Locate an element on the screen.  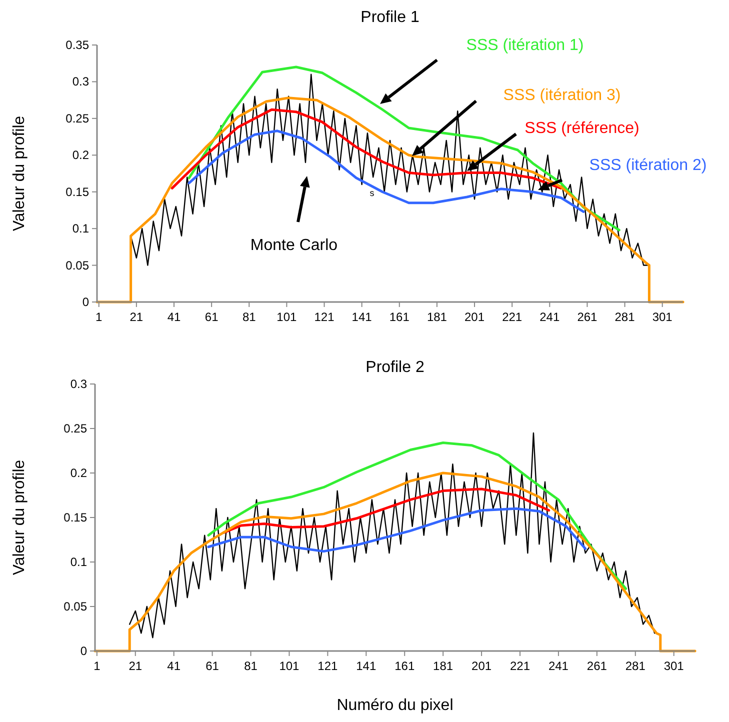
chart-title: Profile 1 is located at coordinates (390, 17).